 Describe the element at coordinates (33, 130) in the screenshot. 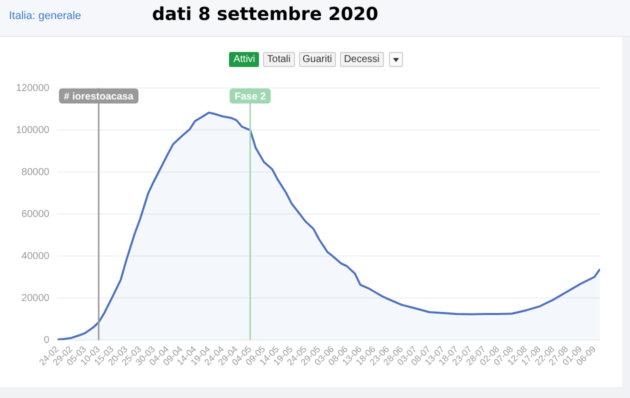

I see `y-tick-label: 100000` at that location.